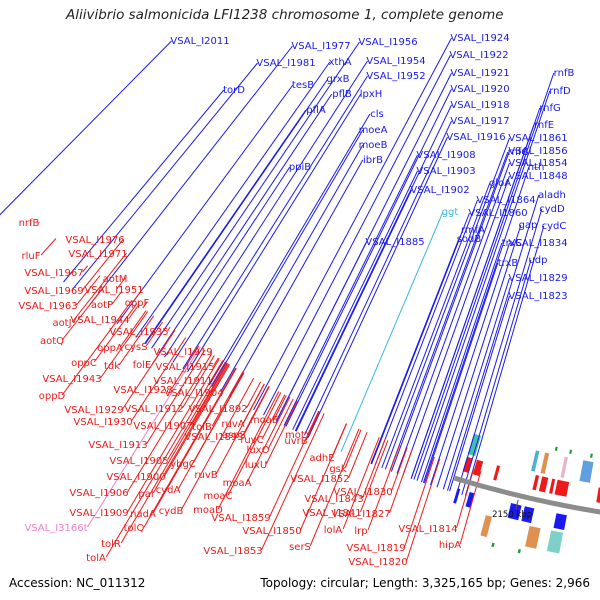 This screenshot has height=600, width=600. Describe the element at coordinates (202, 427) in the screenshot. I see `gene-label: tolB` at that location.